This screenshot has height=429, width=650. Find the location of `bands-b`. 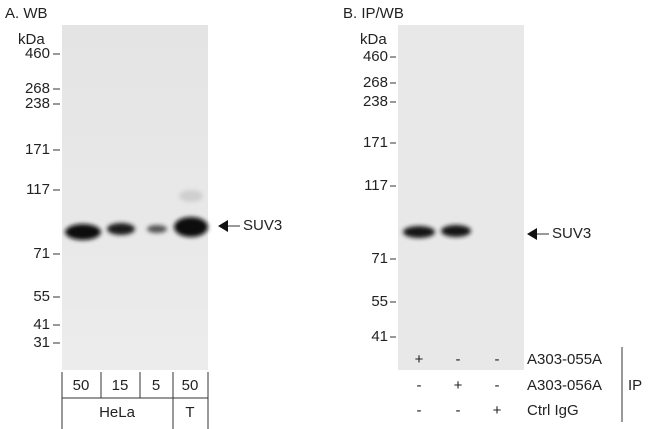

bands-b is located at coordinates (437, 231).